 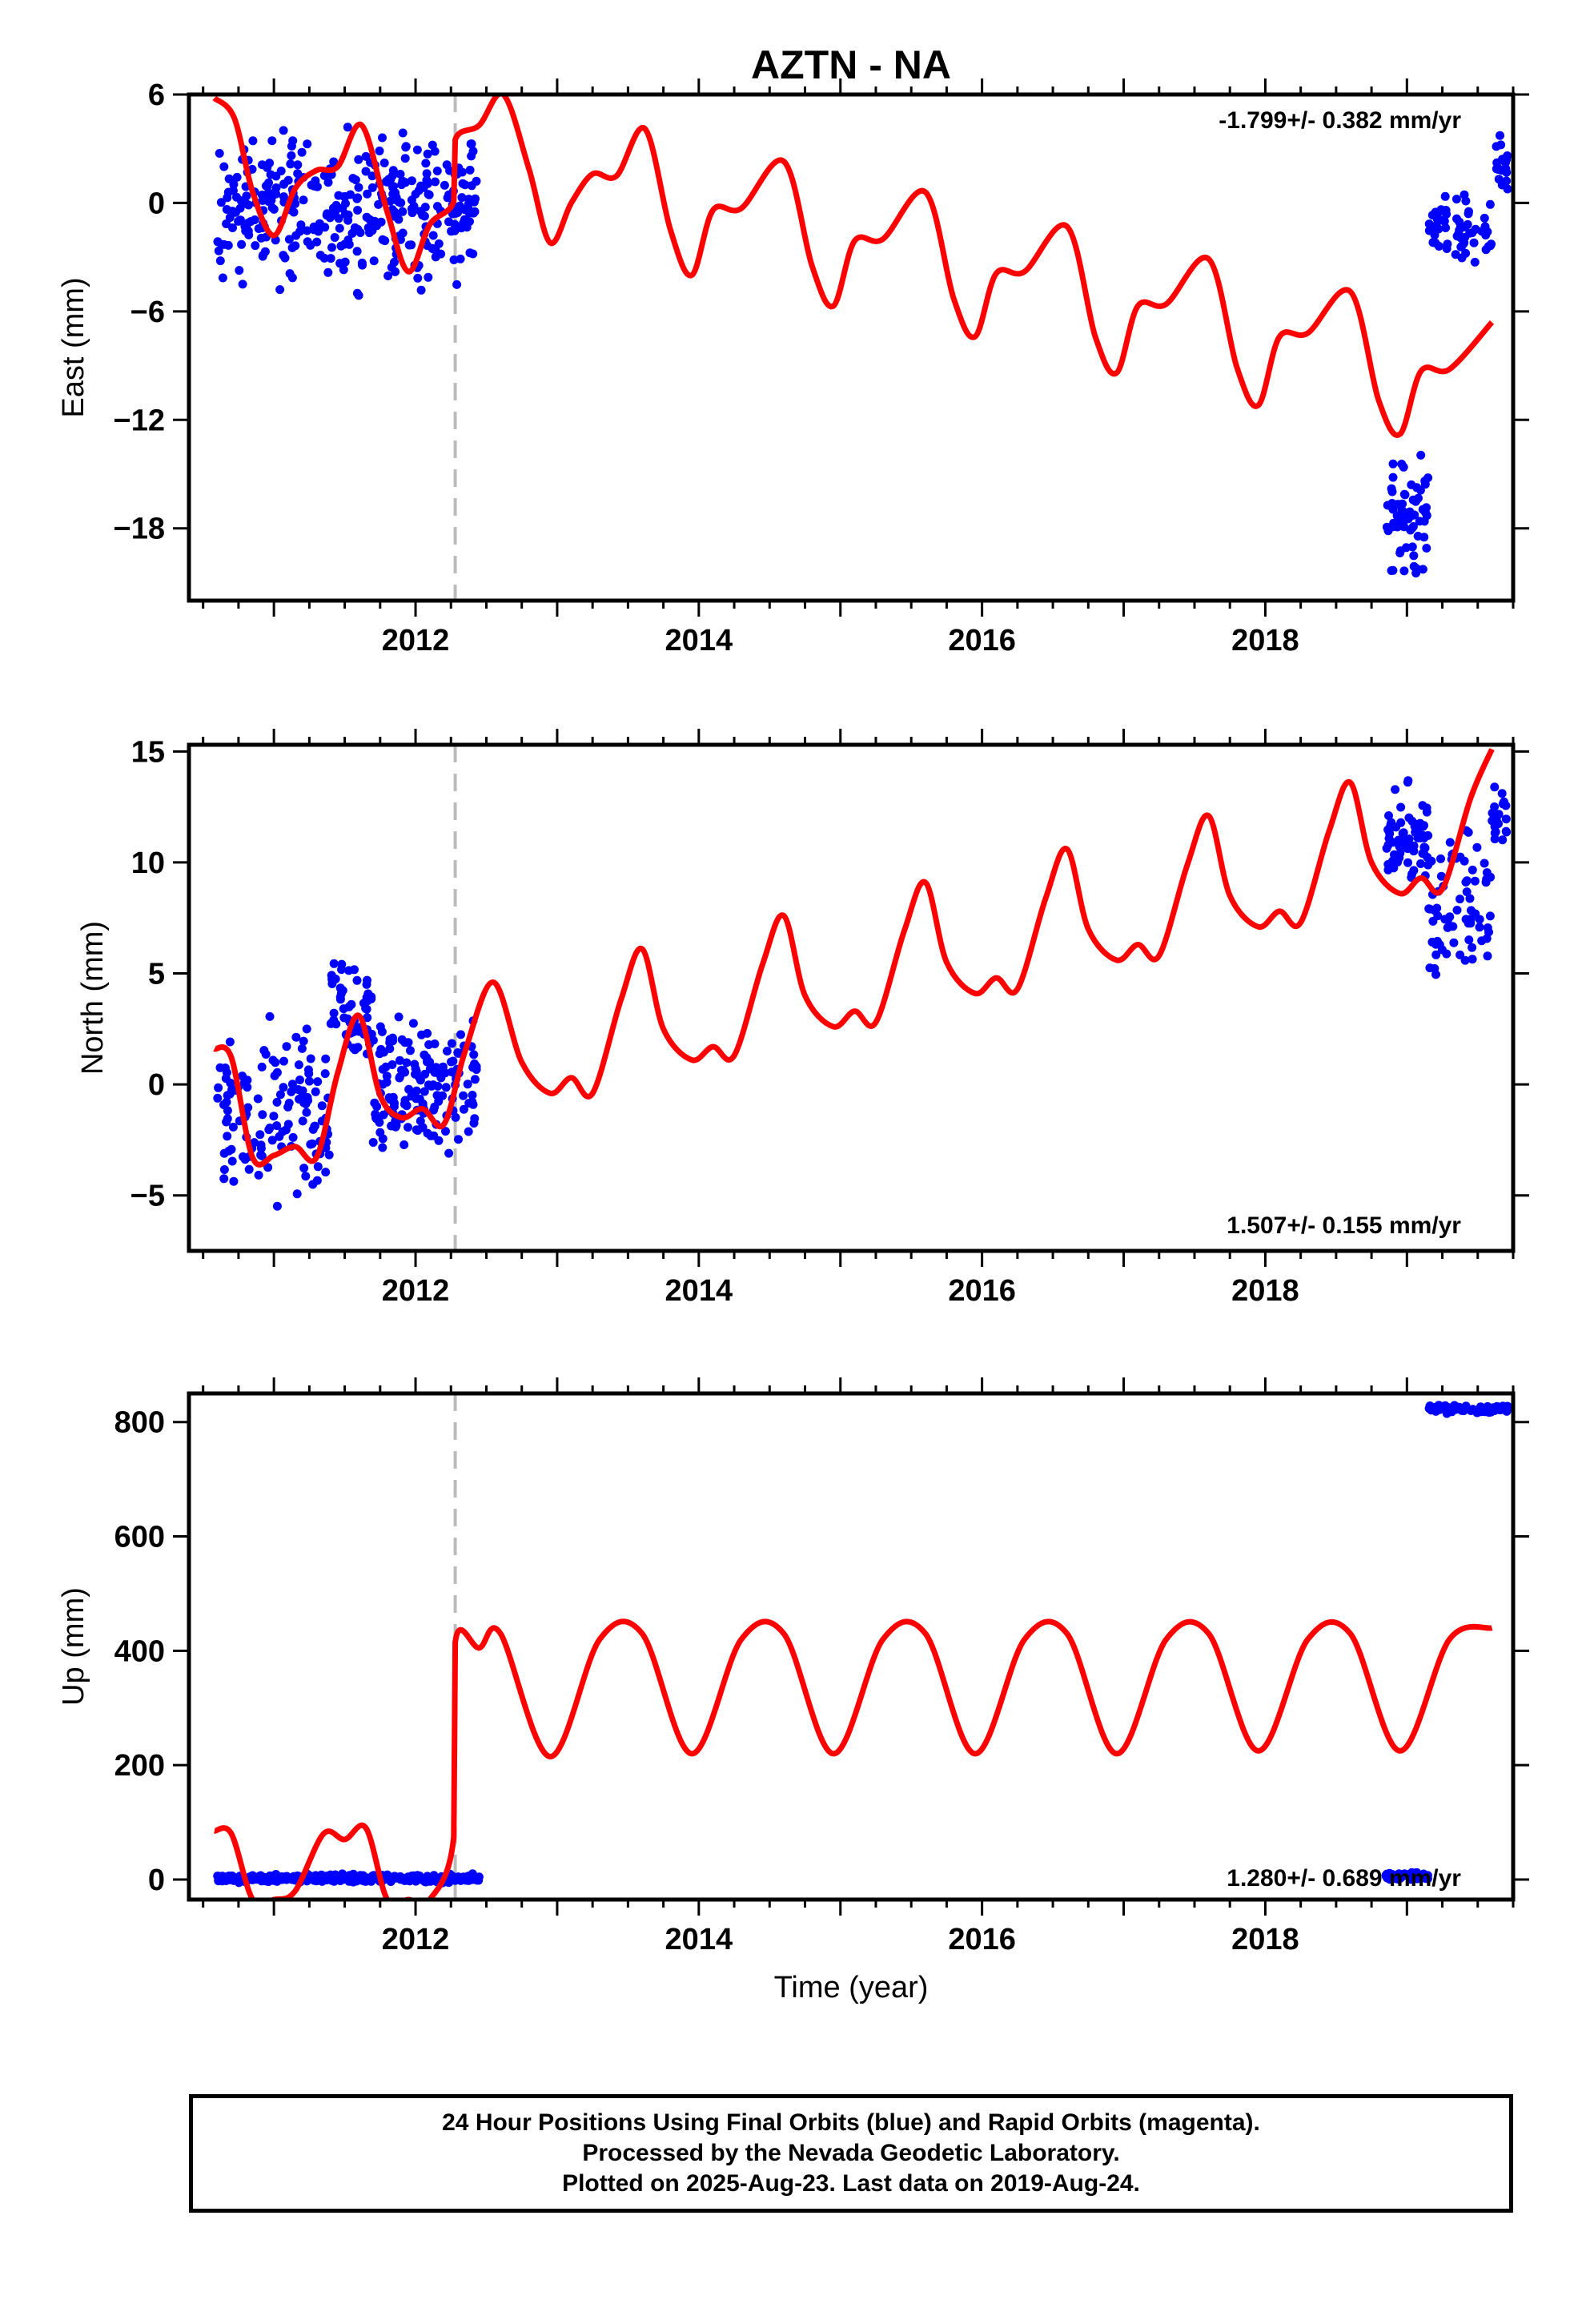 What do you see at coordinates (854, 958) in the screenshot?
I see `north-model-line` at bounding box center [854, 958].